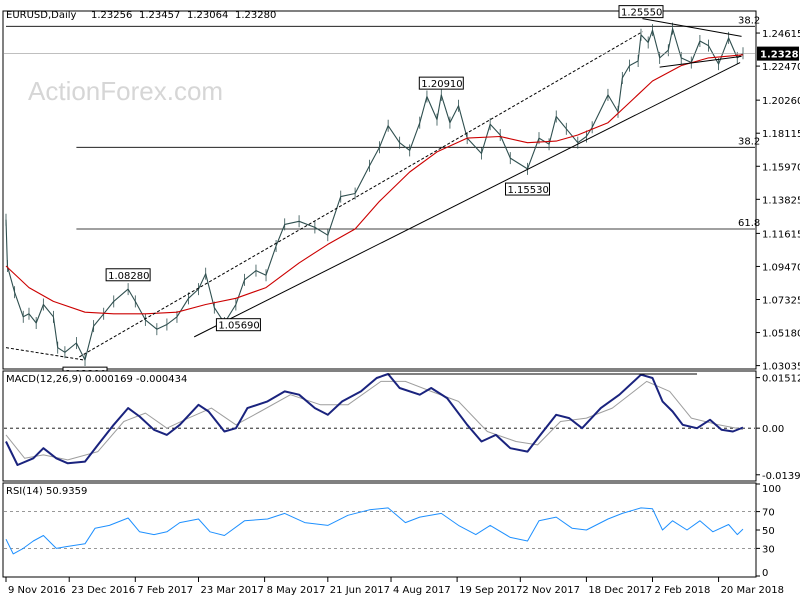  What do you see at coordinates (207, 15) in the screenshot?
I see `price-ohlc-low: 1.23064` at bounding box center [207, 15].